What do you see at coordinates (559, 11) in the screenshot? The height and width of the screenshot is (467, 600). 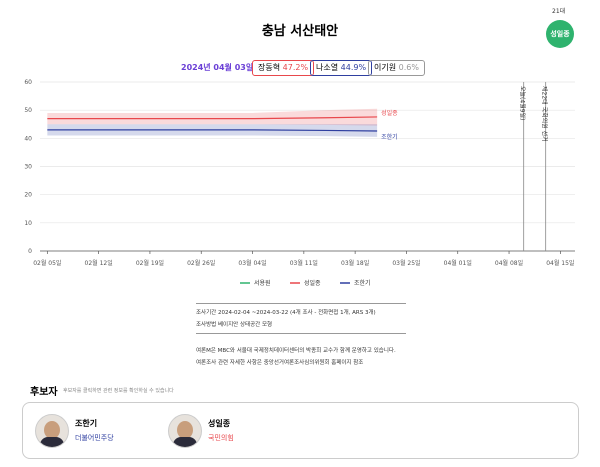 I see `term: 21대` at bounding box center [559, 11].